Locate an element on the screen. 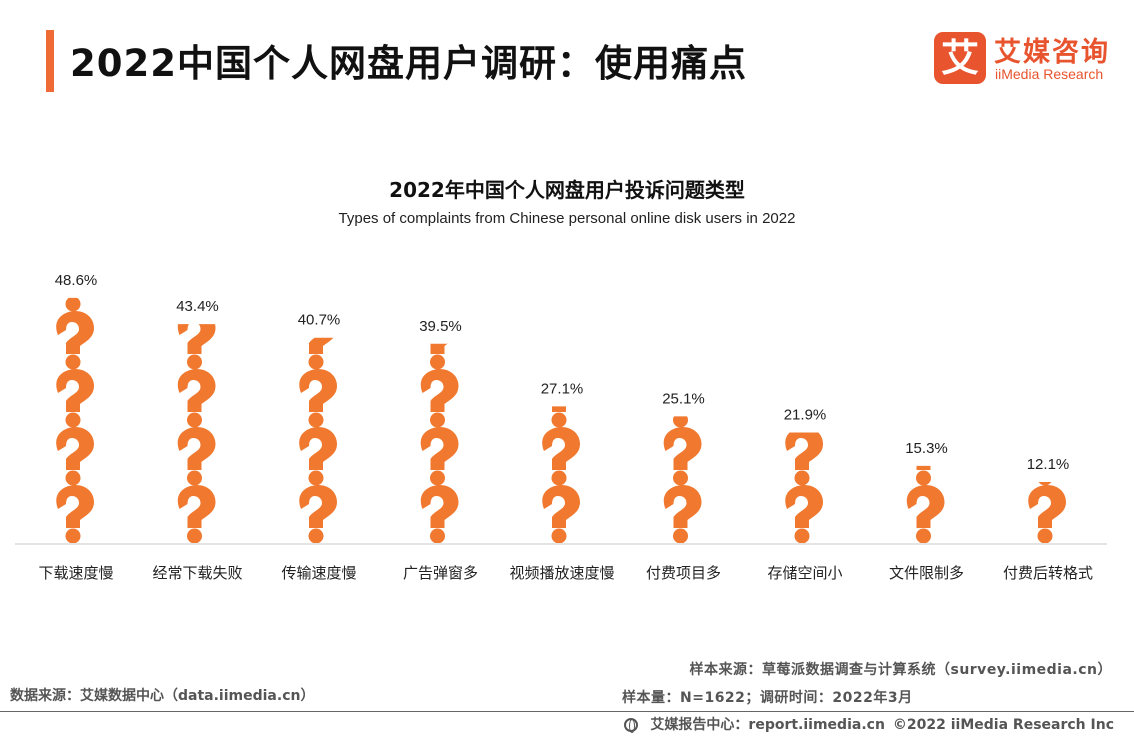 The width and height of the screenshot is (1134, 737). chart-title: 2022年中国个人网盘用户投诉问题类型 is located at coordinates (567, 190).